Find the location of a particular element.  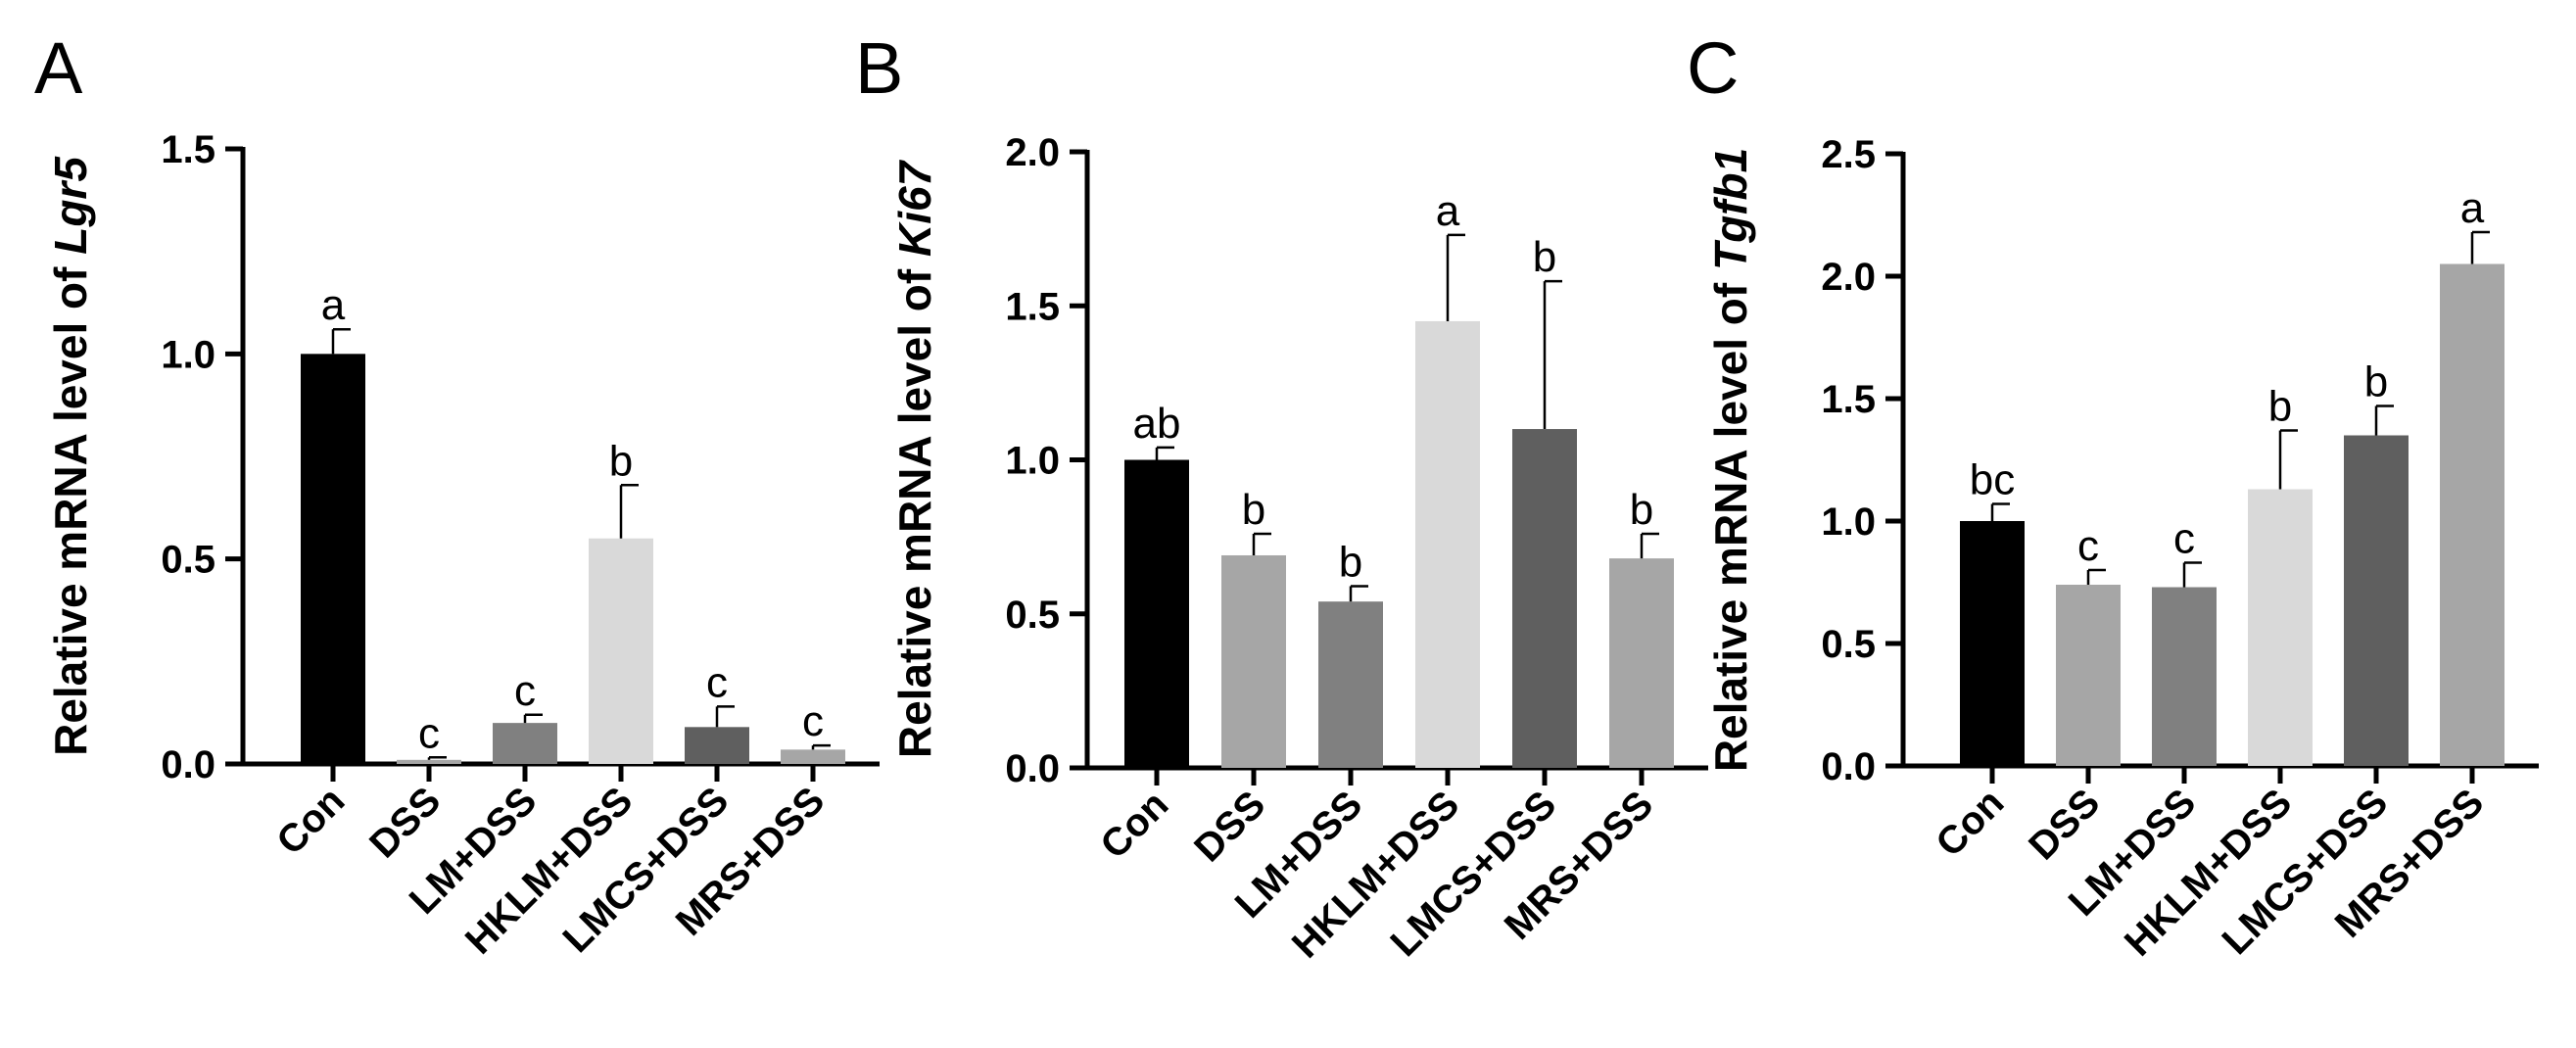

y-tick-label: 2.5 is located at coordinates (1849, 154).